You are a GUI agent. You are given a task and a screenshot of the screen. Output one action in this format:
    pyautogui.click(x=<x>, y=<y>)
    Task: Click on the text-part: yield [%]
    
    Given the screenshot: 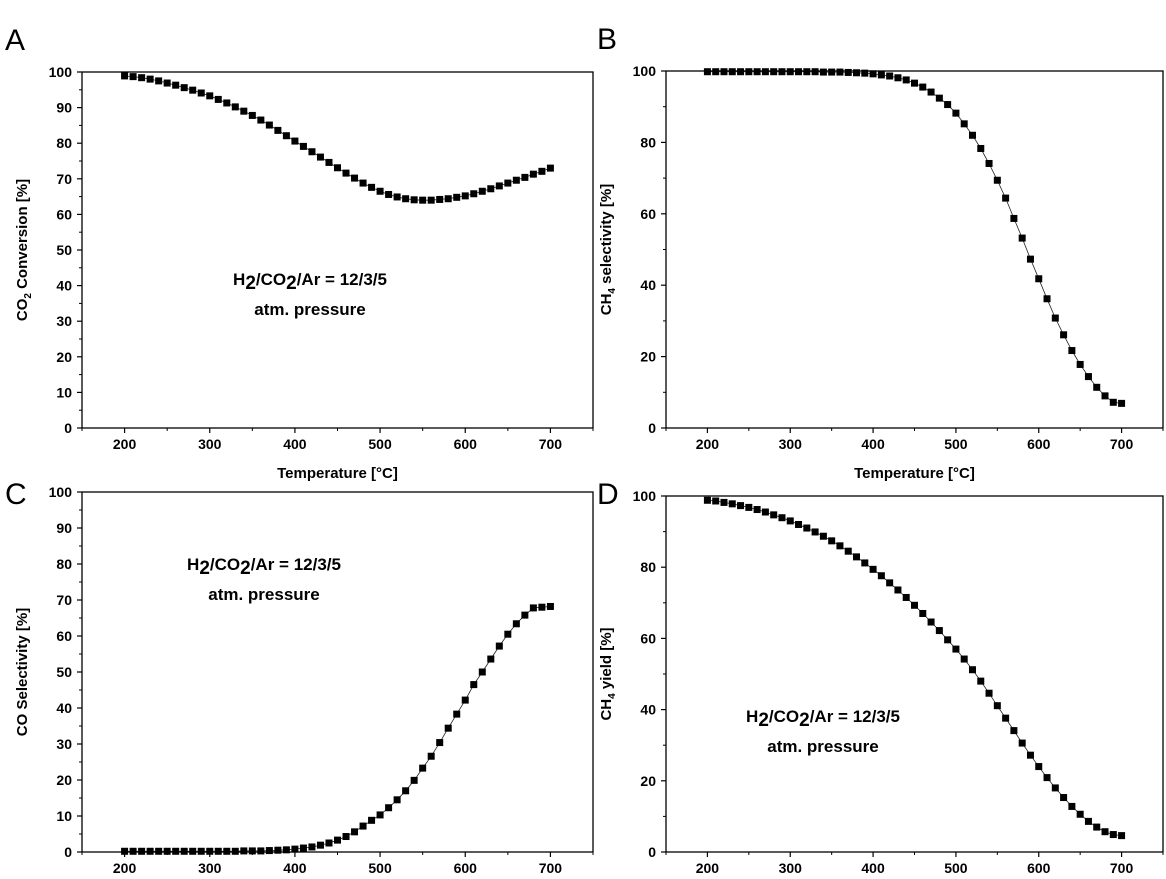 What is the action you would take?
    pyautogui.click(x=606, y=660)
    